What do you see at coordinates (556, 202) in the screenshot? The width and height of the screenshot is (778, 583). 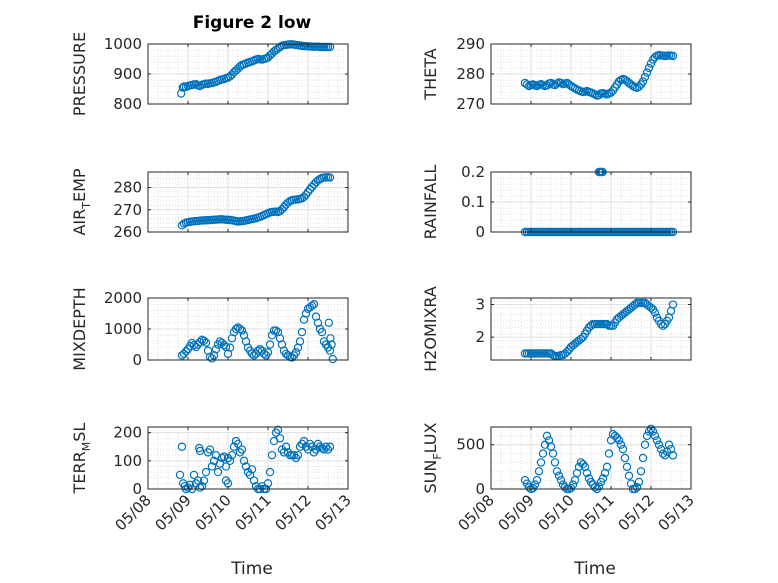 I see `axes-rainfall: 0 0.1 0.2 RAINFALL` at bounding box center [556, 202].